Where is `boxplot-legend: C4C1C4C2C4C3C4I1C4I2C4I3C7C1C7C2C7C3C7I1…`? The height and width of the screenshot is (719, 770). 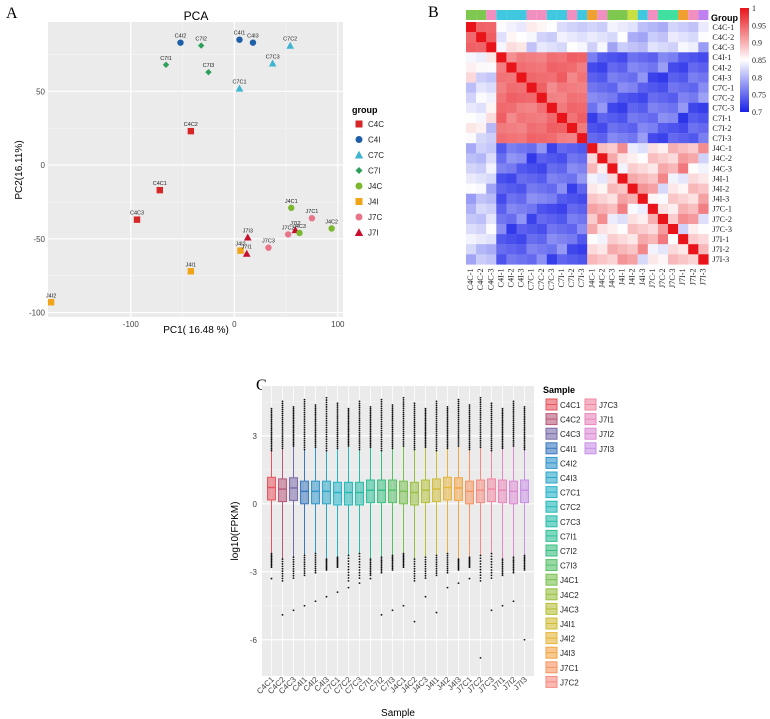
boxplot-legend: C4C1C4C2C4C3C4I1C4I2C4I3C7C1C7C2C7C3C7I1… is located at coordinates (581, 543).